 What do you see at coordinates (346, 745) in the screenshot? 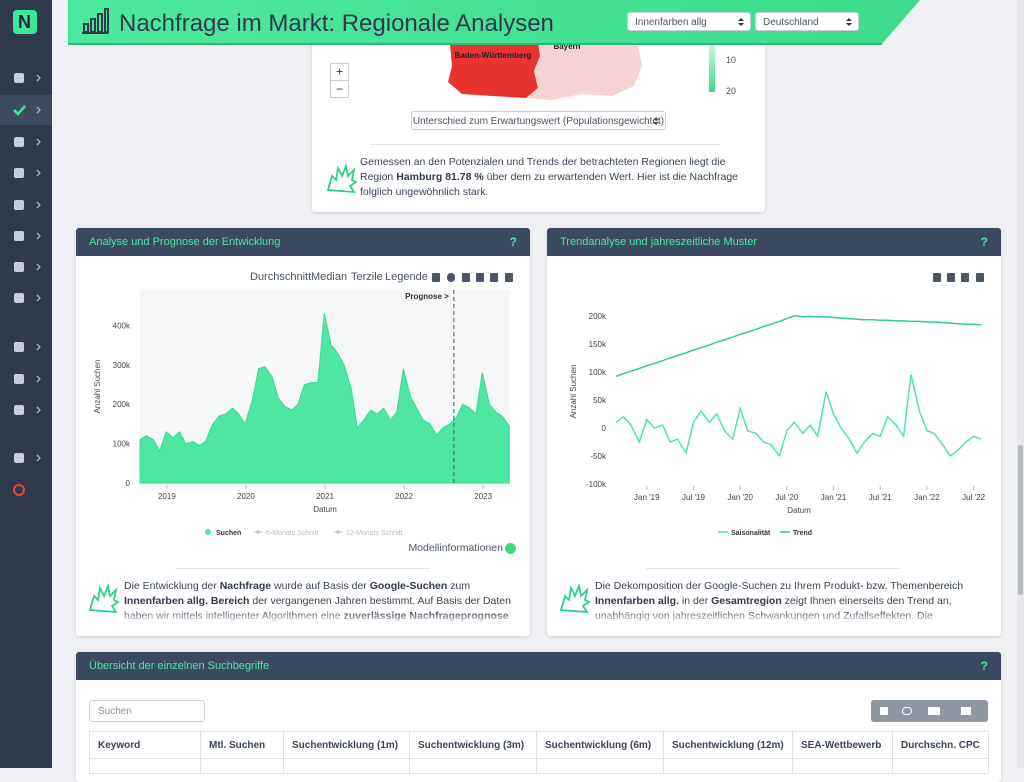
I see `column-header: Suchentwicklung (1m)` at bounding box center [346, 745].